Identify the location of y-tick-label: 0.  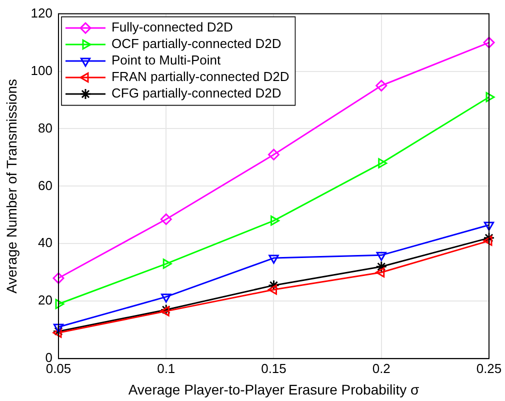
(48, 358).